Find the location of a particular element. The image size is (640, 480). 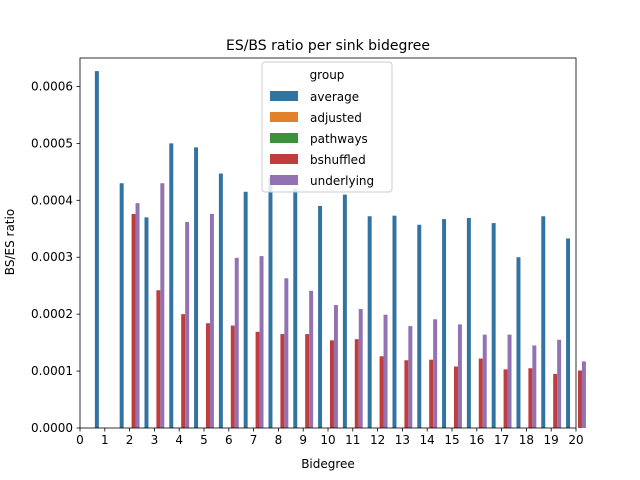

x-tick-label: 18 is located at coordinates (526, 440).